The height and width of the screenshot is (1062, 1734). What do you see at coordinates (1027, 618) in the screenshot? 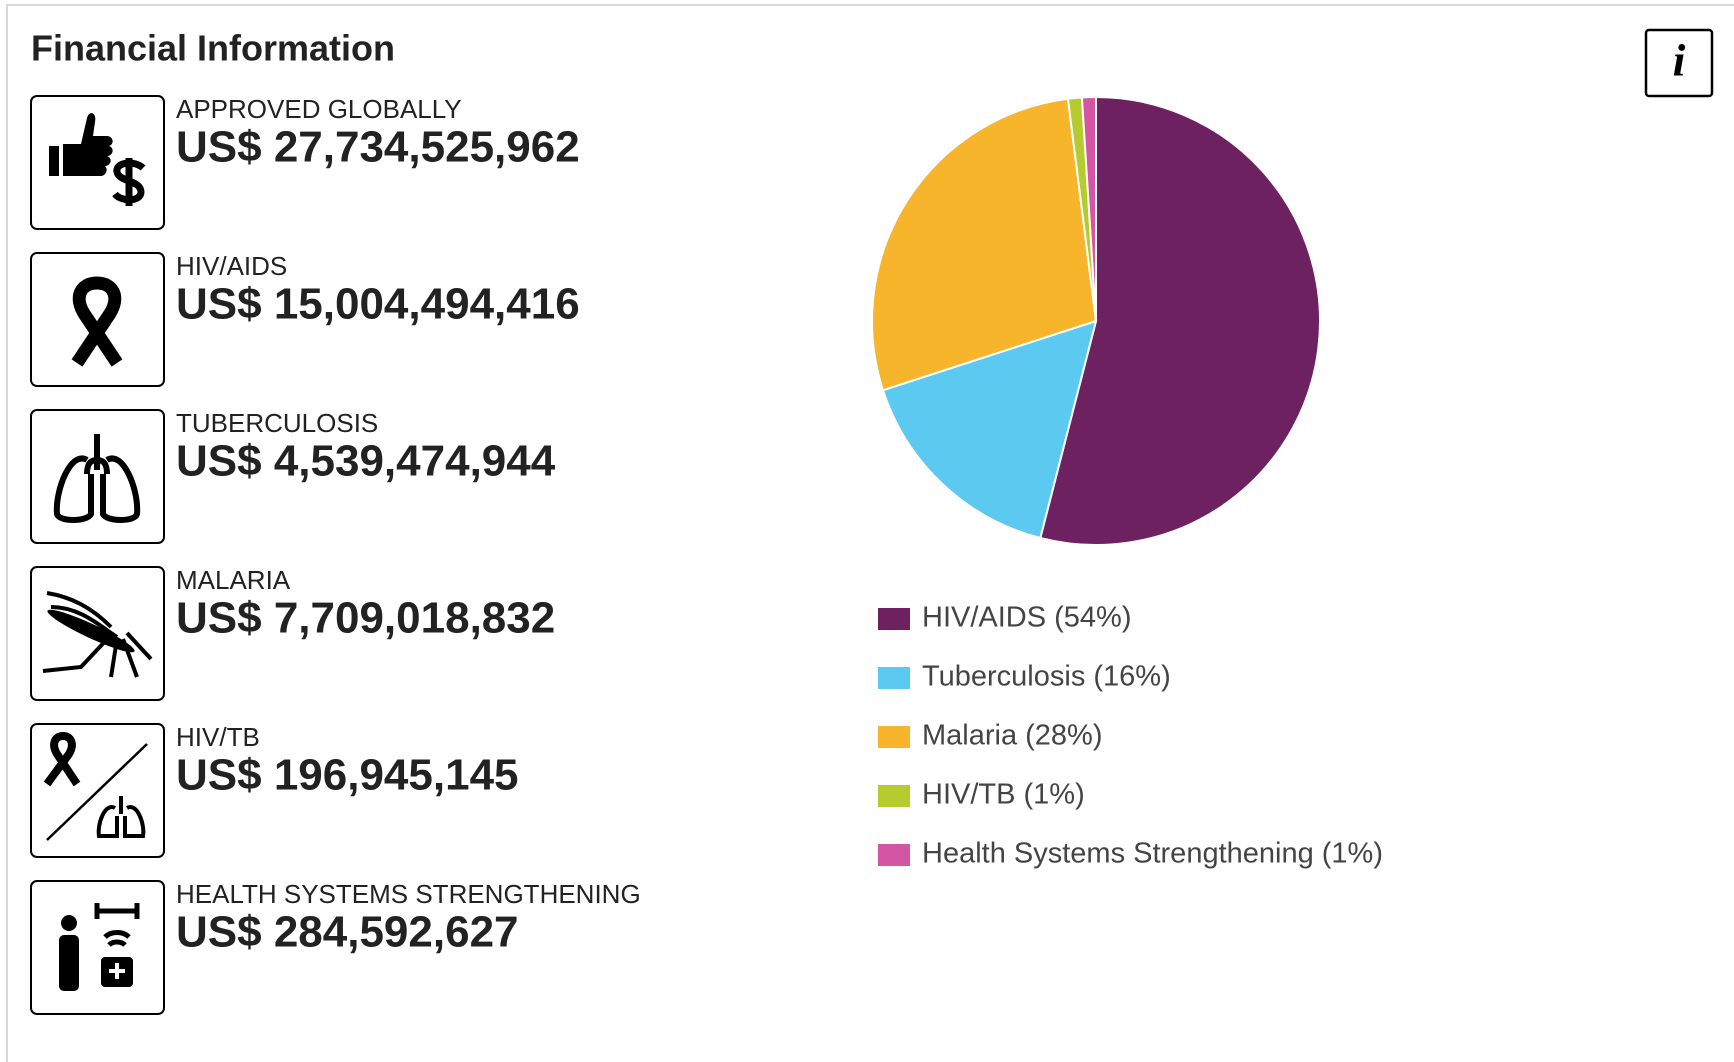
I see `legend-label: HIV/AIDS (54%)` at bounding box center [1027, 618].